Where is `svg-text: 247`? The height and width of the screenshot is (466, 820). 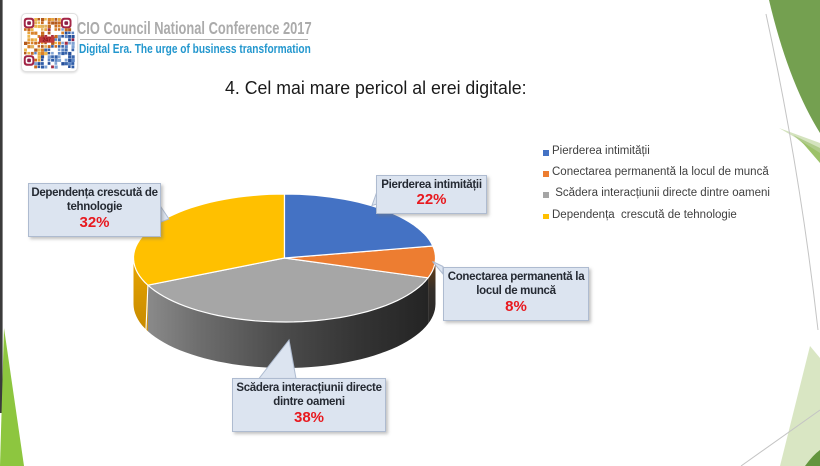
svg-text: 247 is located at coordinates (47, 41).